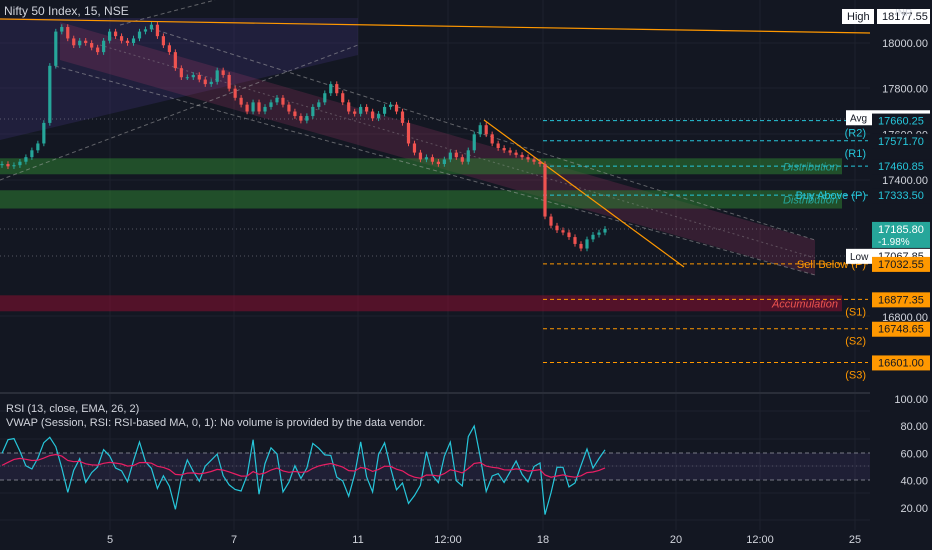 Image resolution: width=932 pixels, height=550 pixels. Describe the element at coordinates (858, 17) in the screenshot. I see `high-tag: High` at that location.